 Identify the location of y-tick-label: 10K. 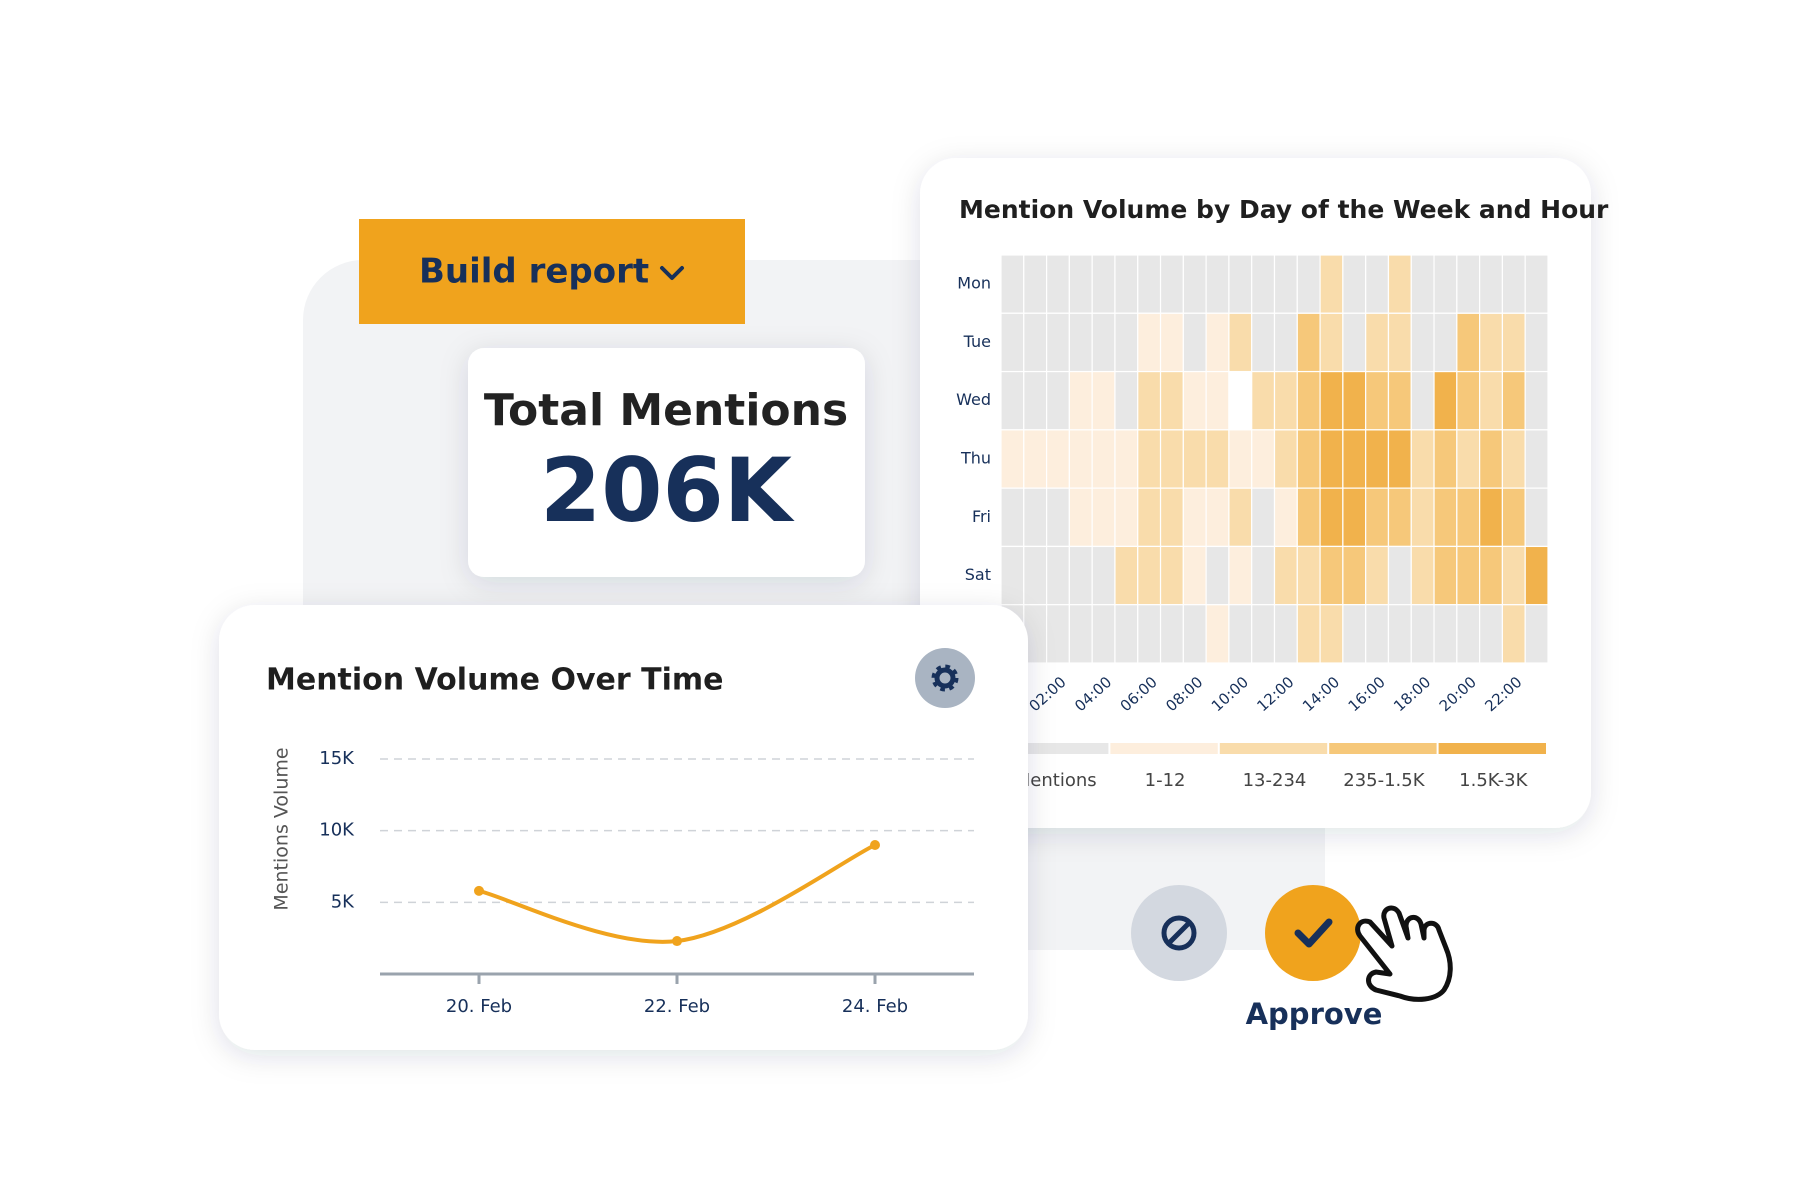
(337, 830).